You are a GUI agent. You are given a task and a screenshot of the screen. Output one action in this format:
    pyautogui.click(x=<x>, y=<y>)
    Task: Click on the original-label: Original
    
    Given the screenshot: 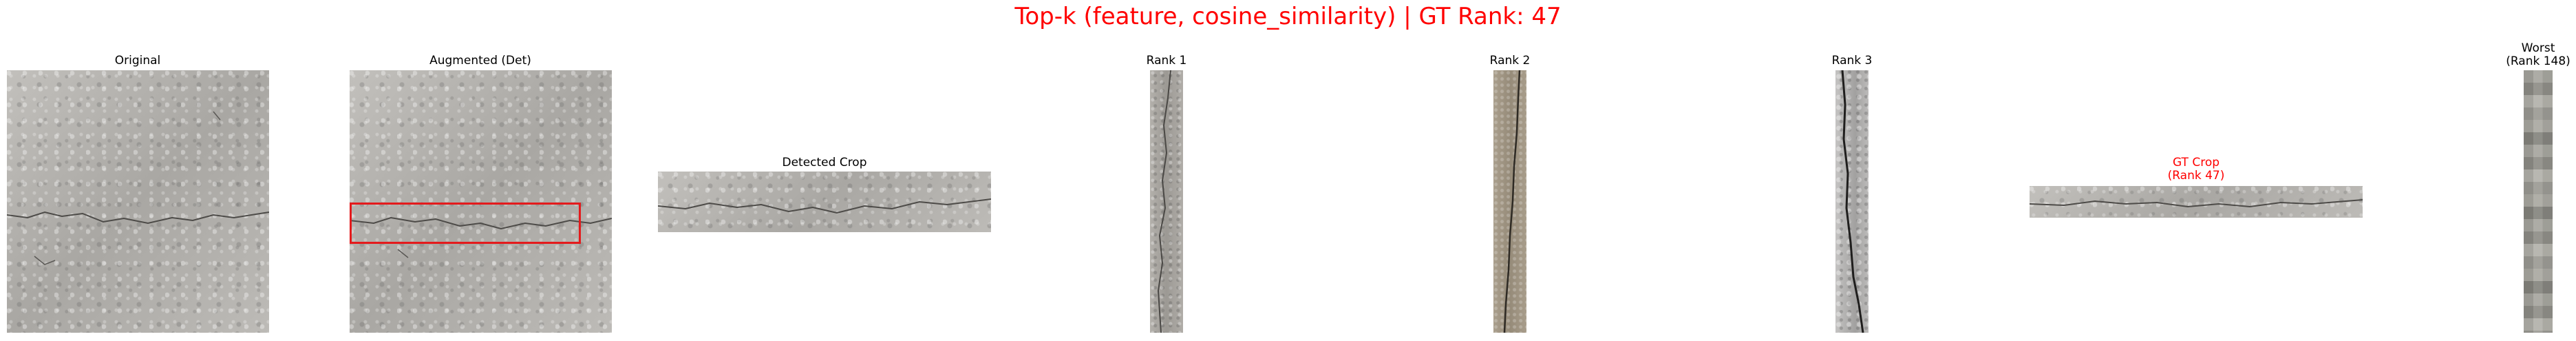 What is the action you would take?
    pyautogui.click(x=137, y=61)
    